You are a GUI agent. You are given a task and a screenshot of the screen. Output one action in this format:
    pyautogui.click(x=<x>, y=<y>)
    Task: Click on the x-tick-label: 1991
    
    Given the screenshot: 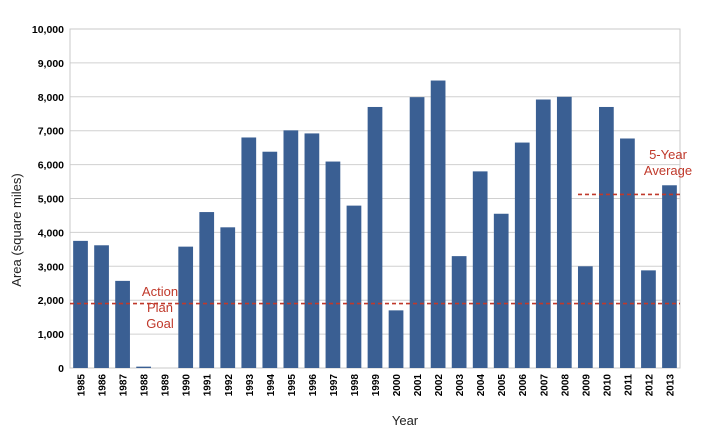 What is the action you would take?
    pyautogui.click(x=208, y=385)
    